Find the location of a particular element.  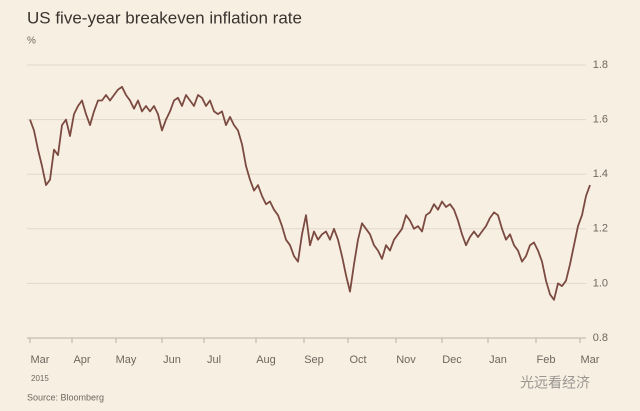

x-tick-label: Jan is located at coordinates (498, 360).